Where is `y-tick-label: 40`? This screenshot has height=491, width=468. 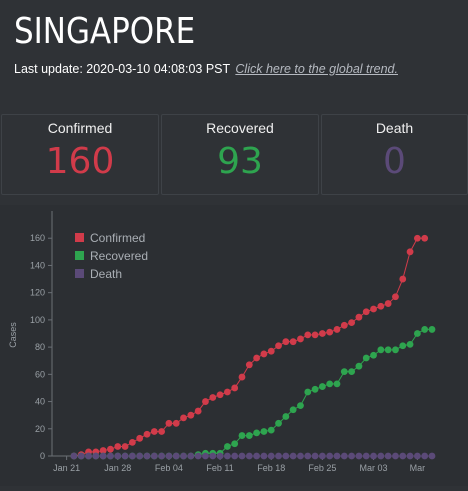 y-tick-label: 40 is located at coordinates (40, 402).